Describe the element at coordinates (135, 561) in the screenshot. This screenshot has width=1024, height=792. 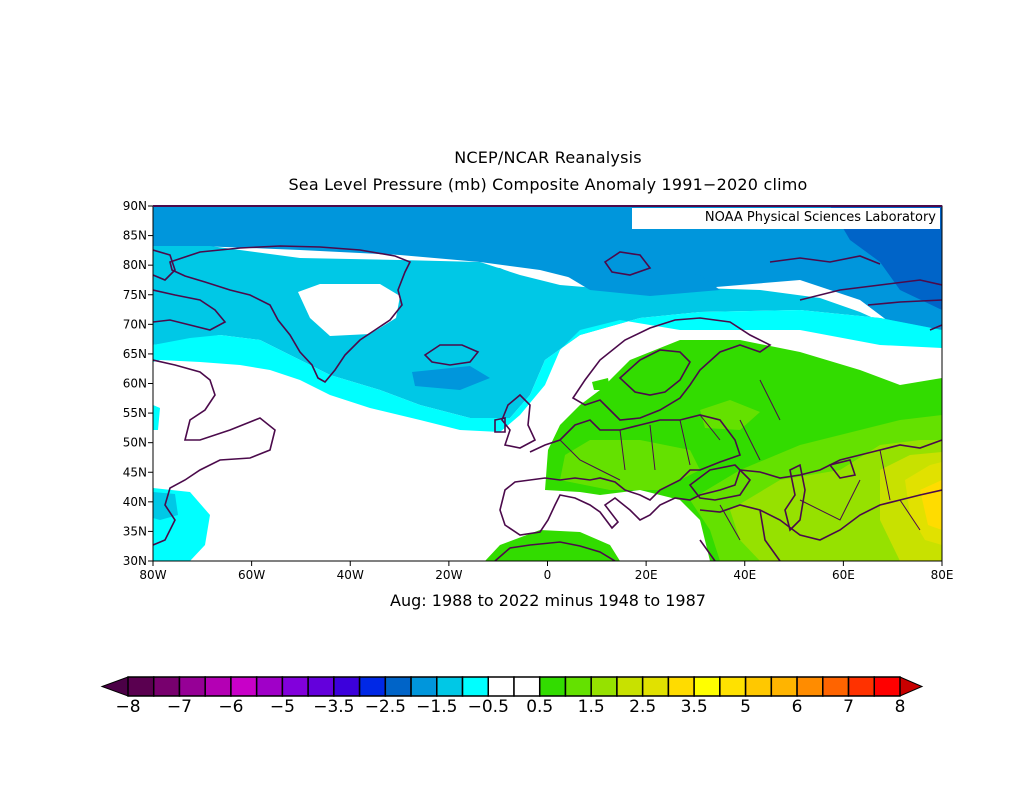
I see `y-tick-label: 30N` at that location.